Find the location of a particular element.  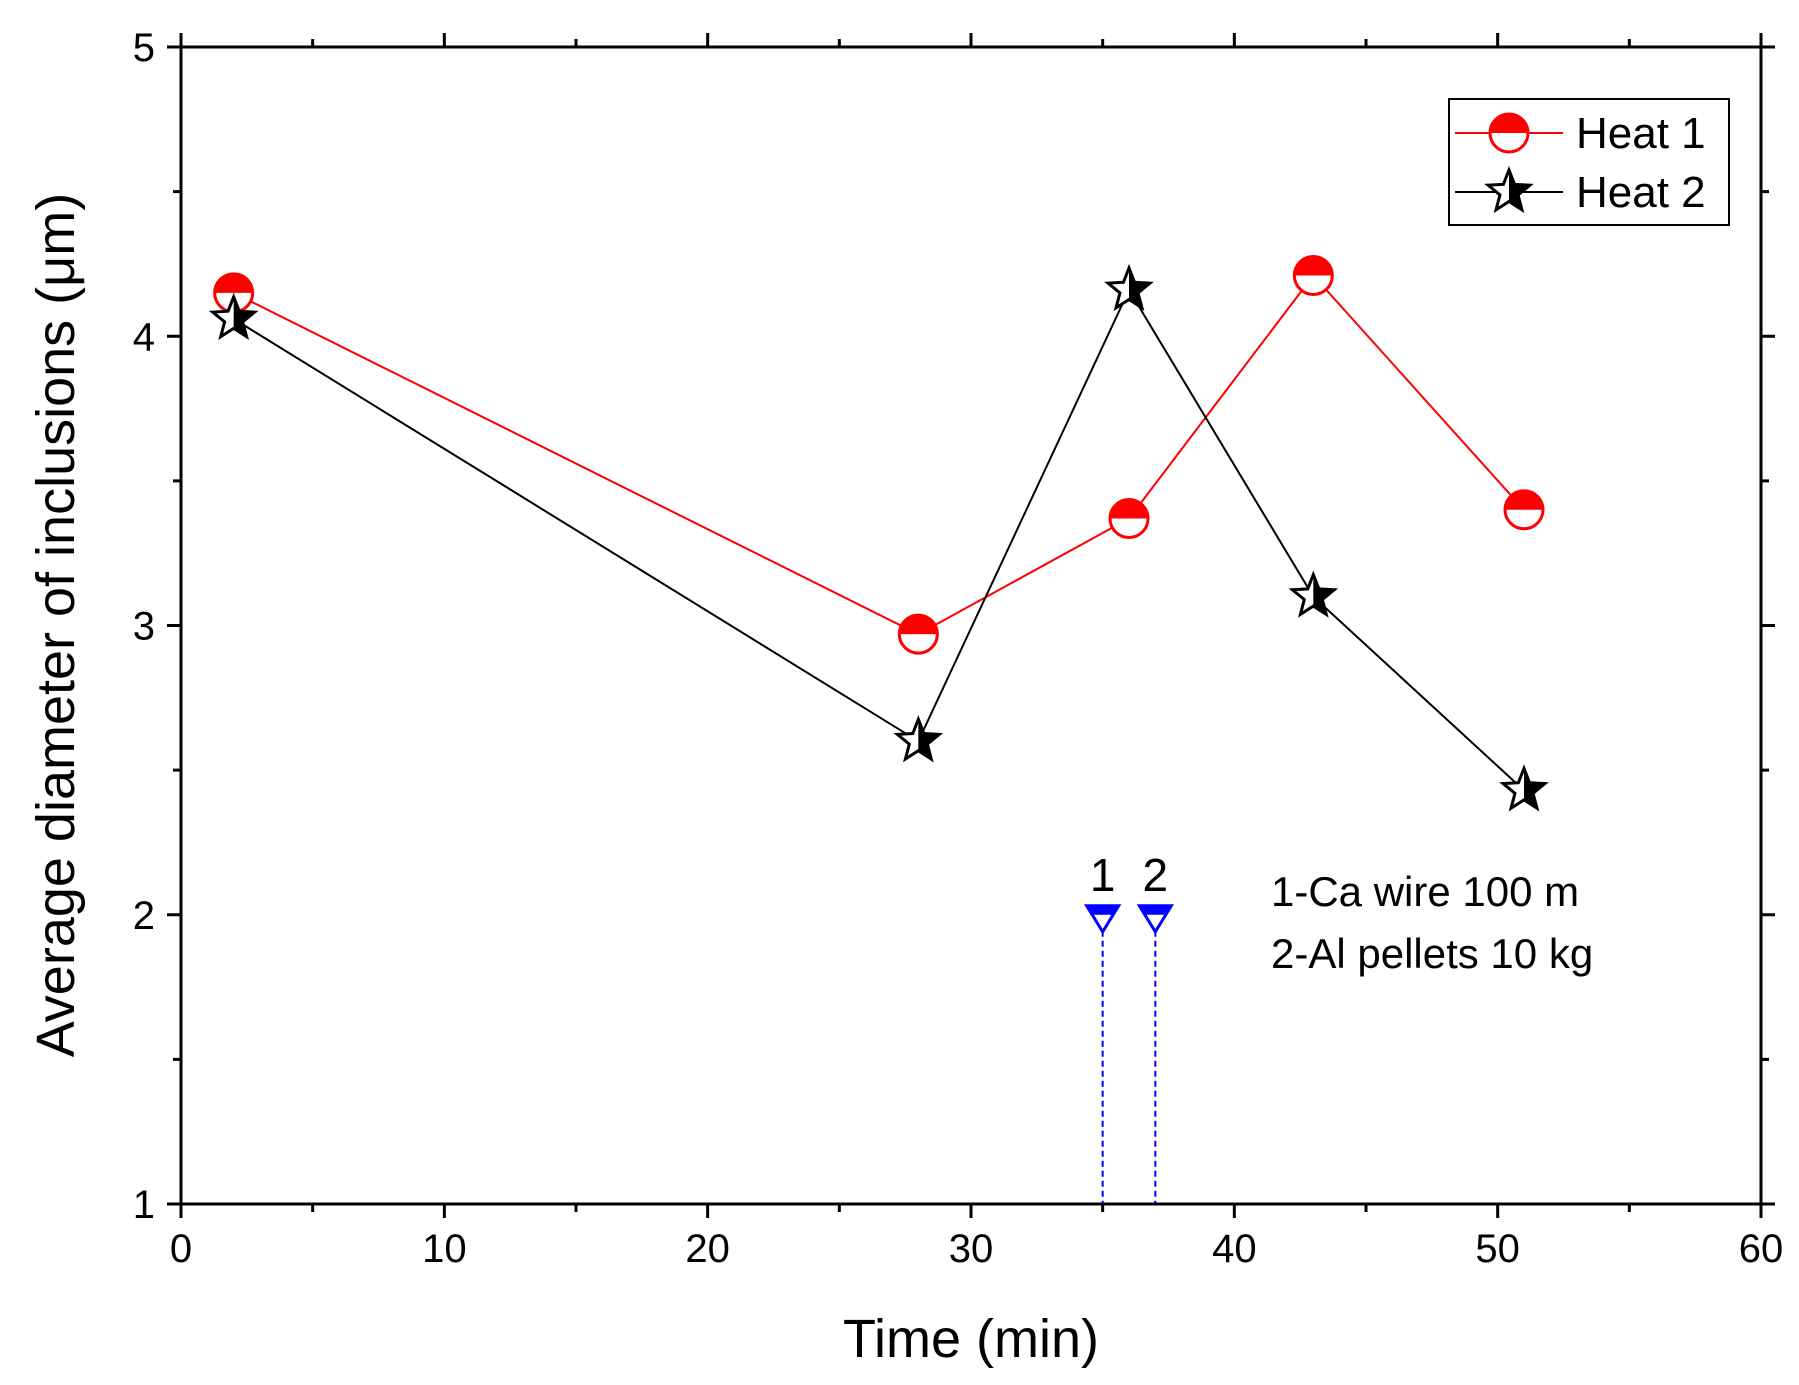

annotation-box: 1-Ca wire 100 m 2-Al pellets 10 kg is located at coordinates (1432, 922).